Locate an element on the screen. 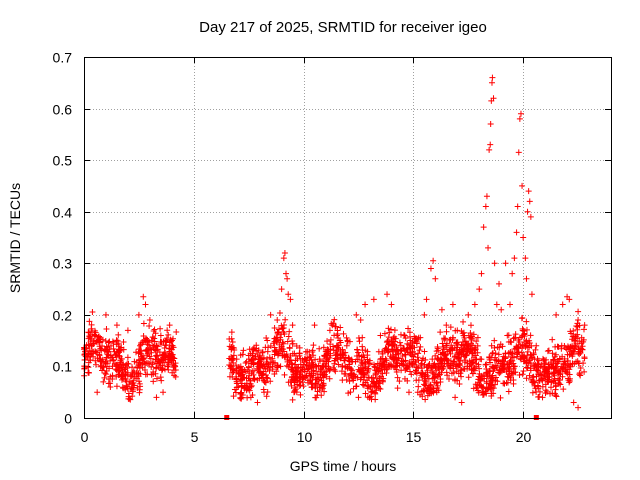 The height and width of the screenshot is (480, 640). x-axis-label: GPS time / hours is located at coordinates (343, 466).